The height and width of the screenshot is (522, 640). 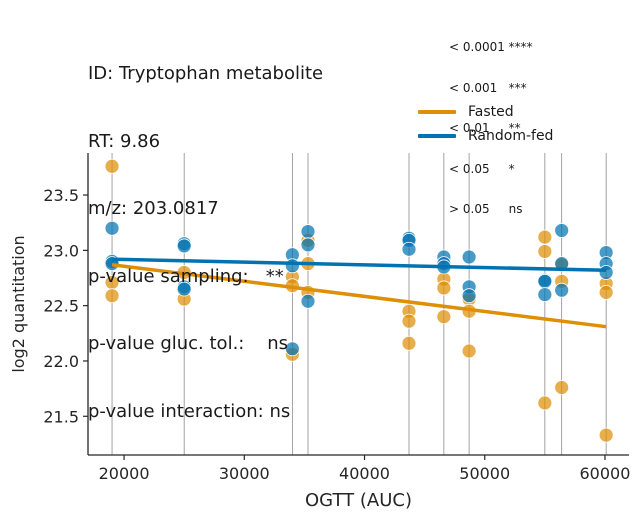 What do you see at coordinates (186, 276) in the screenshot?
I see `info-line-pvalue-sampling: p-value sampling: **` at bounding box center [186, 276].